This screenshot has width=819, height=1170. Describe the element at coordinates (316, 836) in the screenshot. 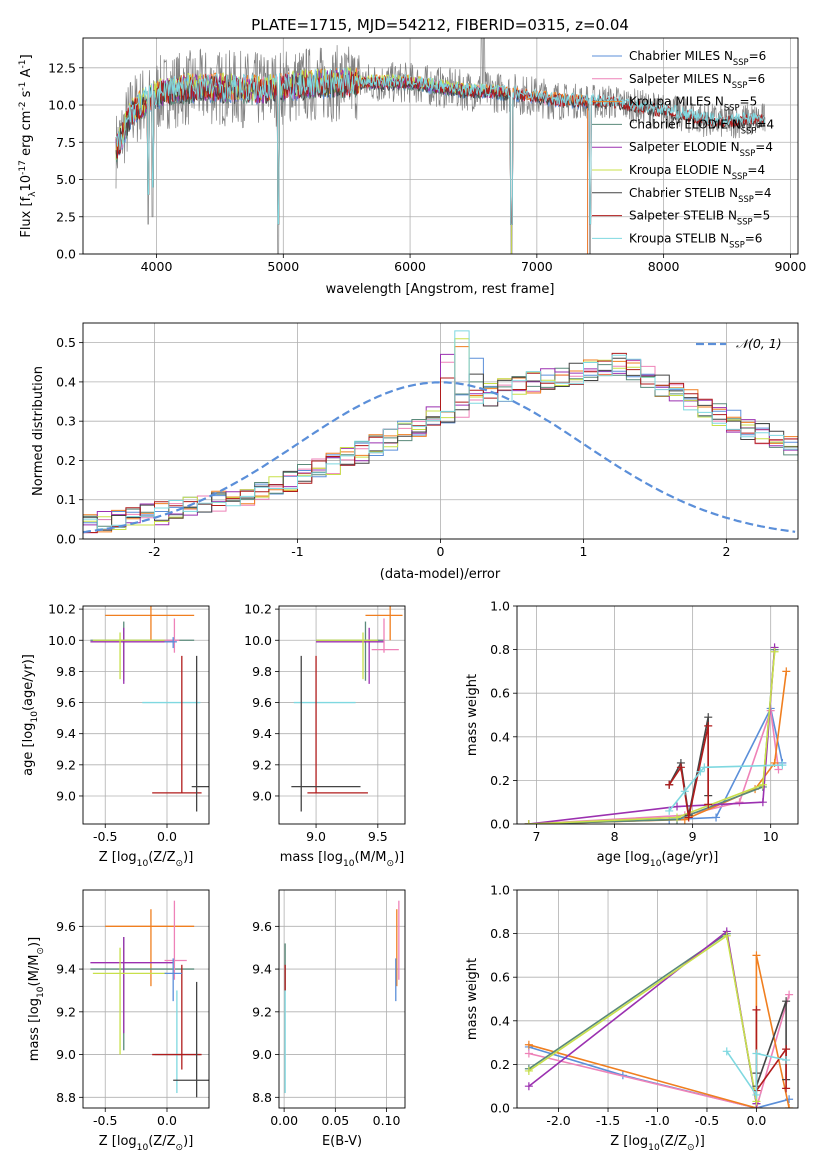

I see `x-tick-label: 9.0` at that location.